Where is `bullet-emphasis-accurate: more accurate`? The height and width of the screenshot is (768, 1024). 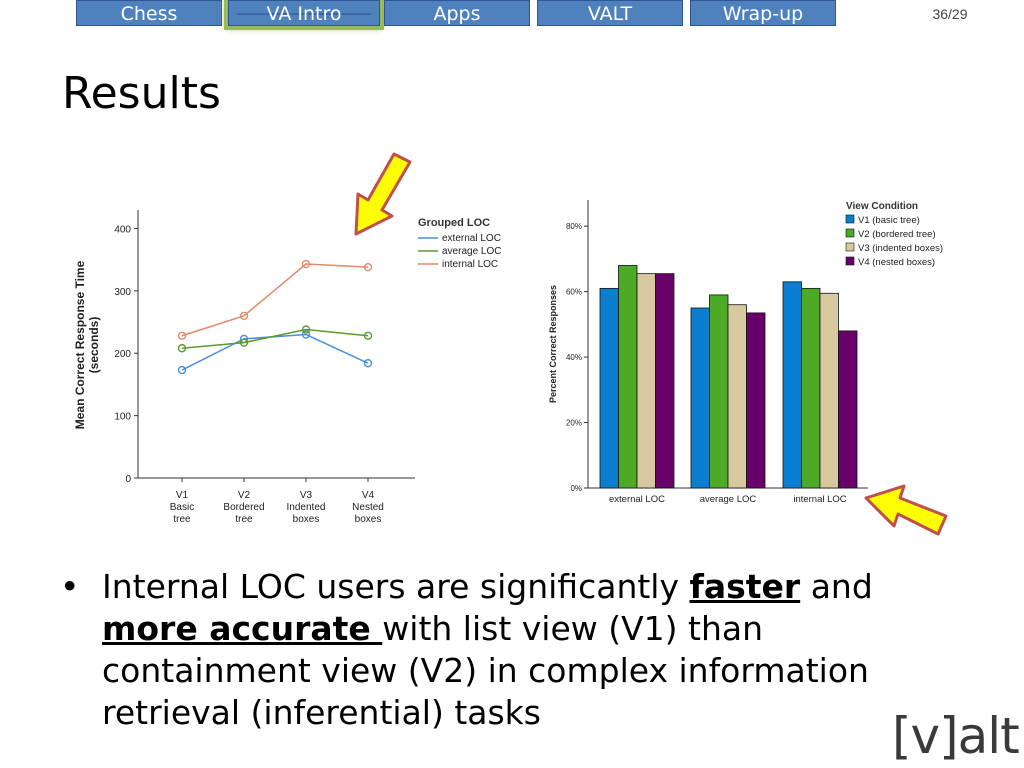
bullet-emphasis-accurate: more accurate is located at coordinates (242, 628).